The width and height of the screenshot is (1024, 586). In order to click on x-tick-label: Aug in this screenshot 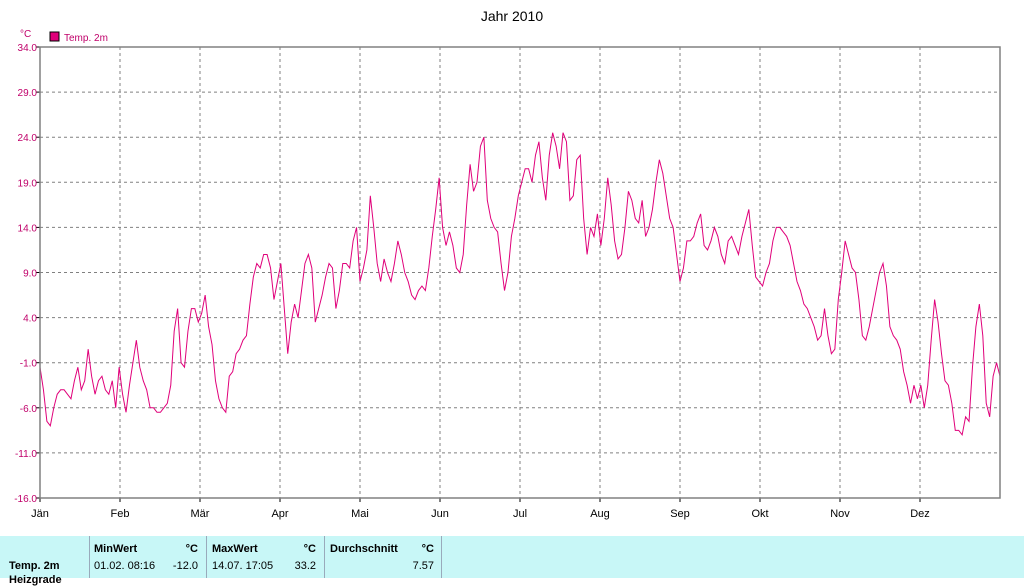, I will do `click(600, 514)`.